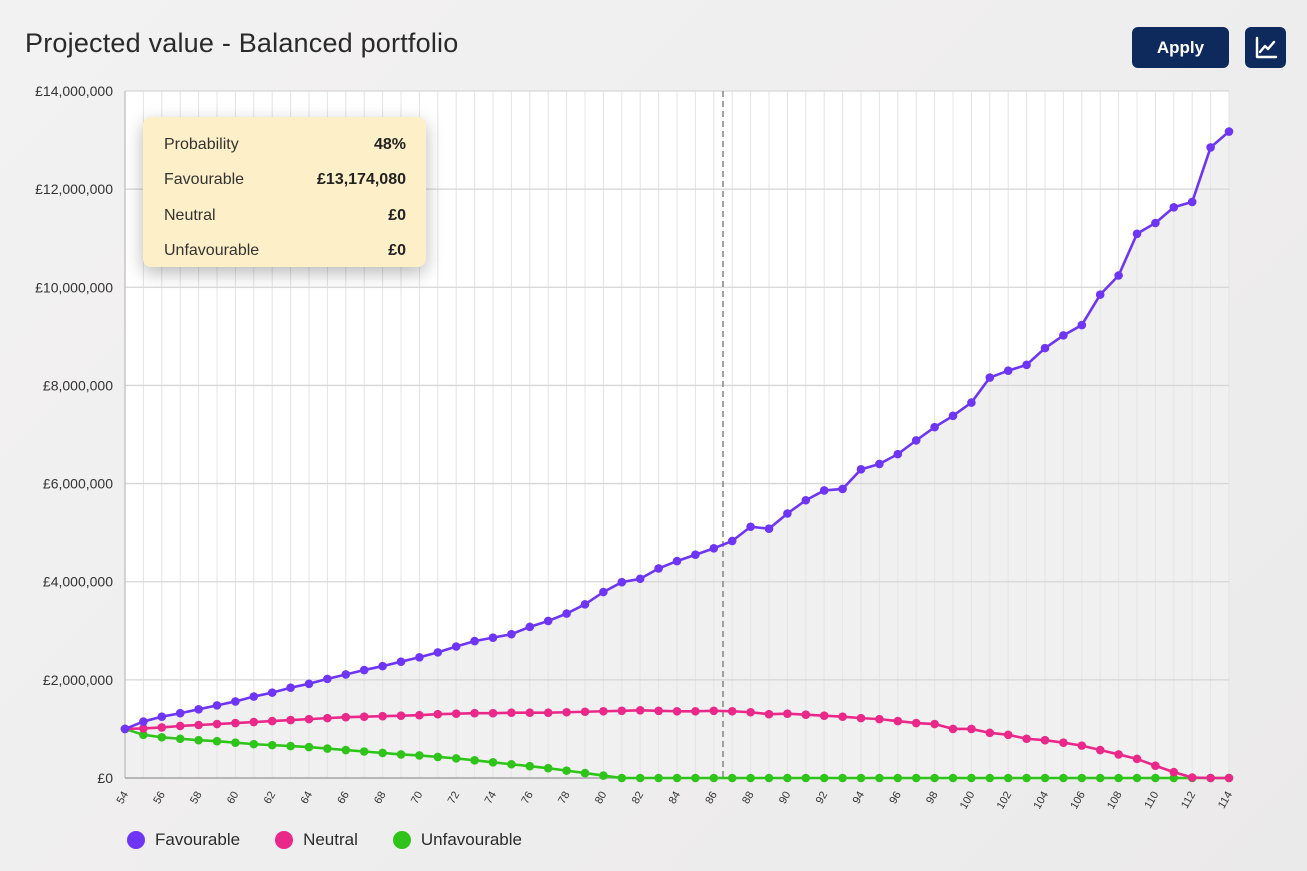 The image size is (1307, 871). I want to click on tooltip-value: £13,174,080, so click(361, 180).